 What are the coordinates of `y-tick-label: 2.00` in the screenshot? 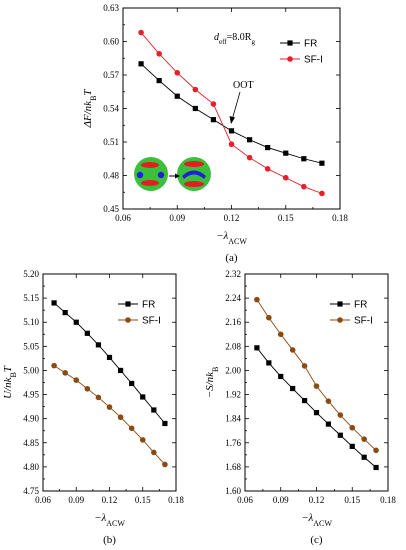 It's located at (233, 370).